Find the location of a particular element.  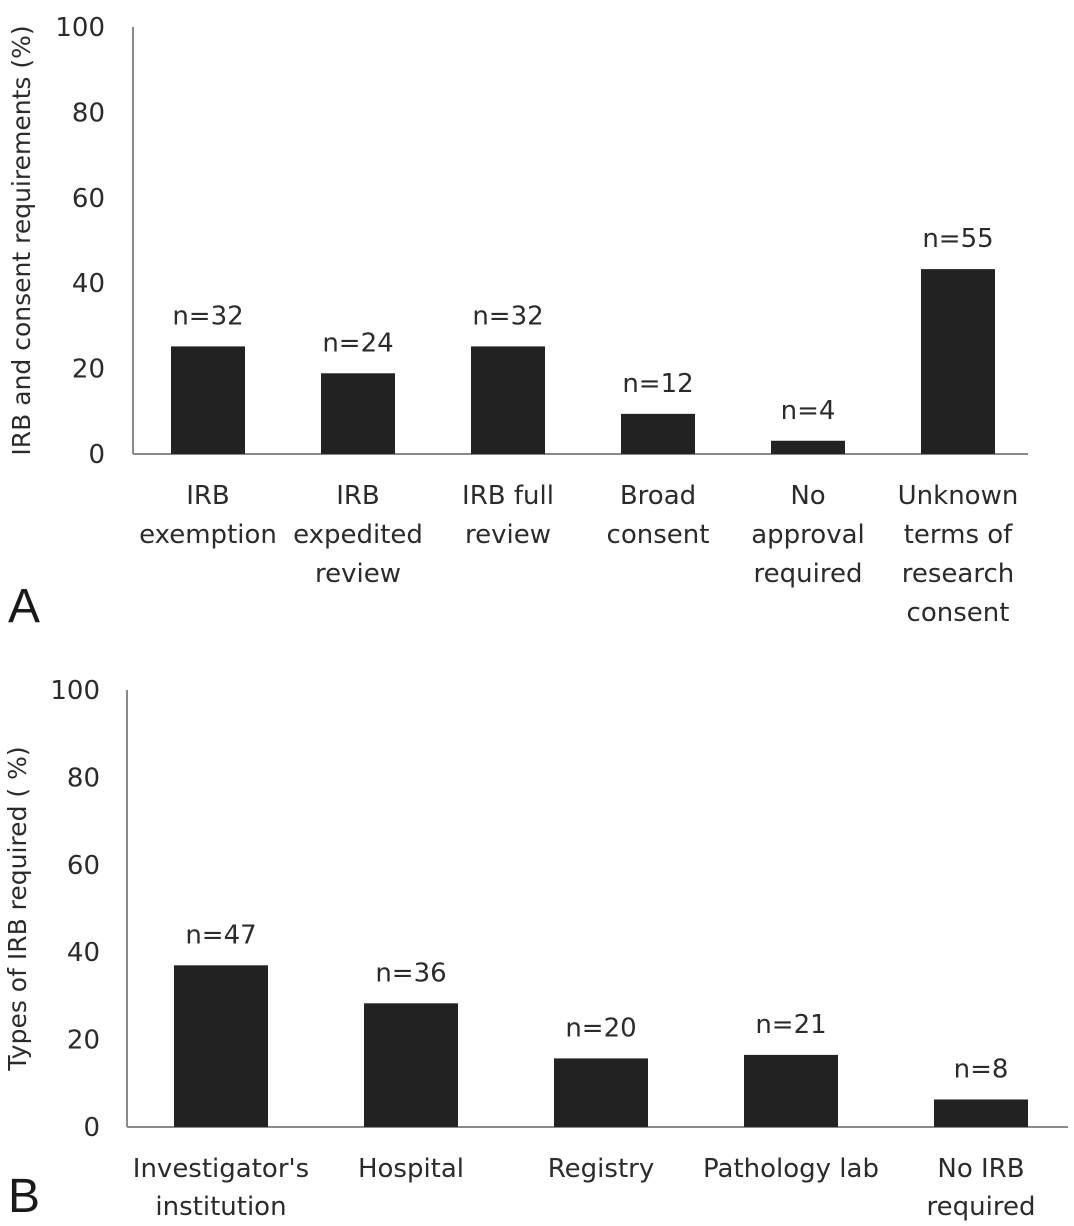

bar-data-label: n=20 is located at coordinates (600, 1028).